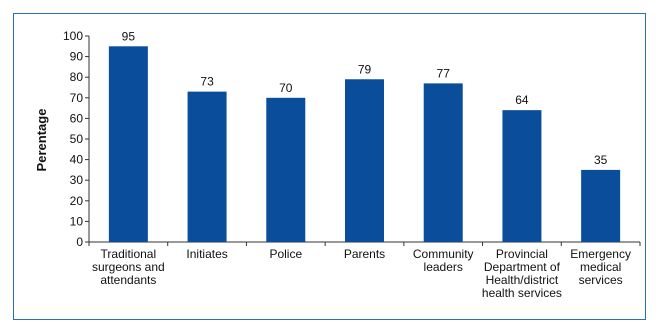  I want to click on y-tick-label: 70, so click(77, 98).